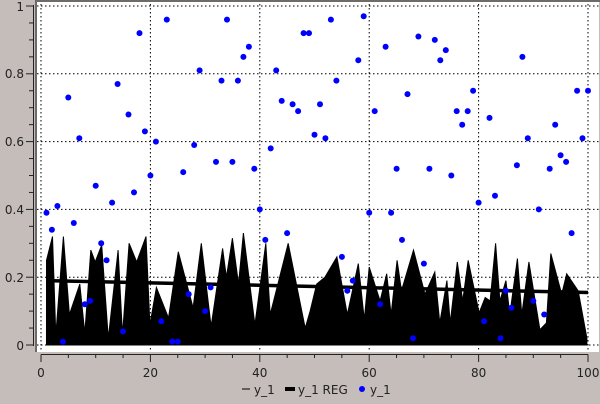 Image resolution: width=600 pixels, height=404 pixels. Describe the element at coordinates (369, 373) in the screenshot. I see `x-tick-label: 60` at that location.